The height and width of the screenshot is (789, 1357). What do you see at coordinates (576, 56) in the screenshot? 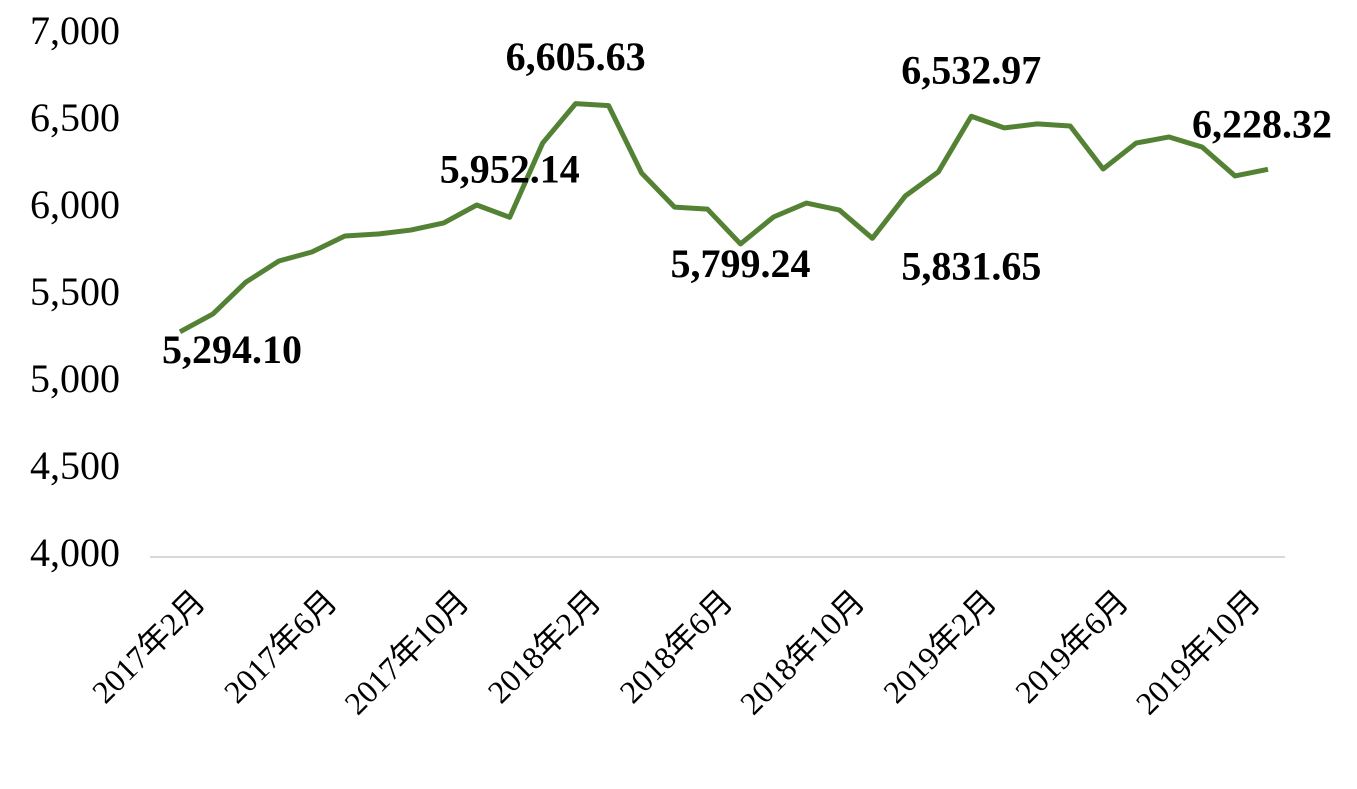
I see `data-label: 6,605.63` at bounding box center [576, 56].